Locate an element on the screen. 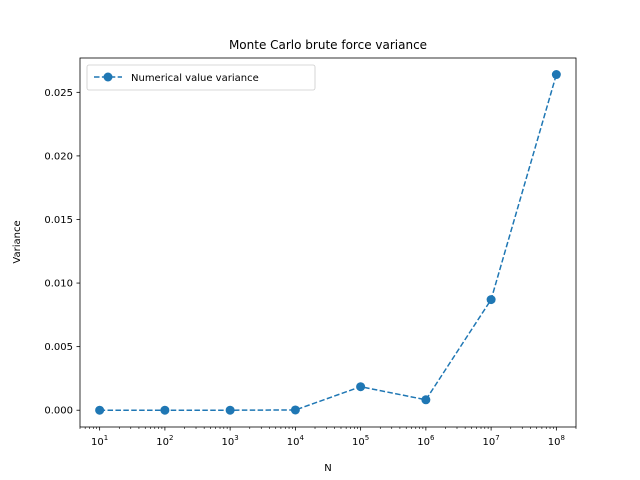 Image resolution: width=640 pixels, height=480 pixels. y-tick-label: 0.025 is located at coordinates (58, 93).